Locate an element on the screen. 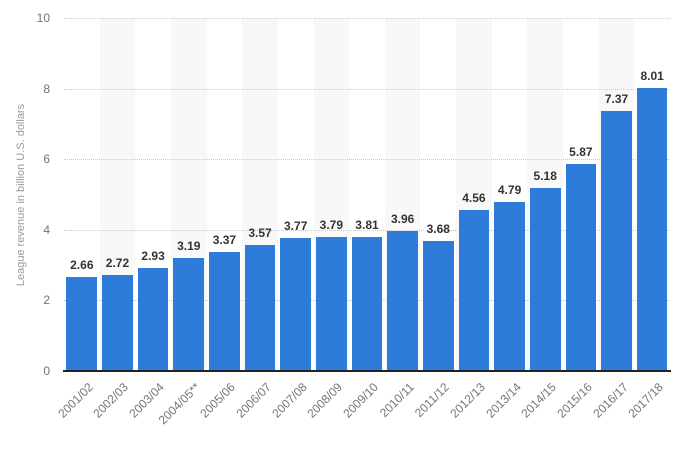 The image size is (688, 449). bar-value-label: 3.68 is located at coordinates (438, 229).